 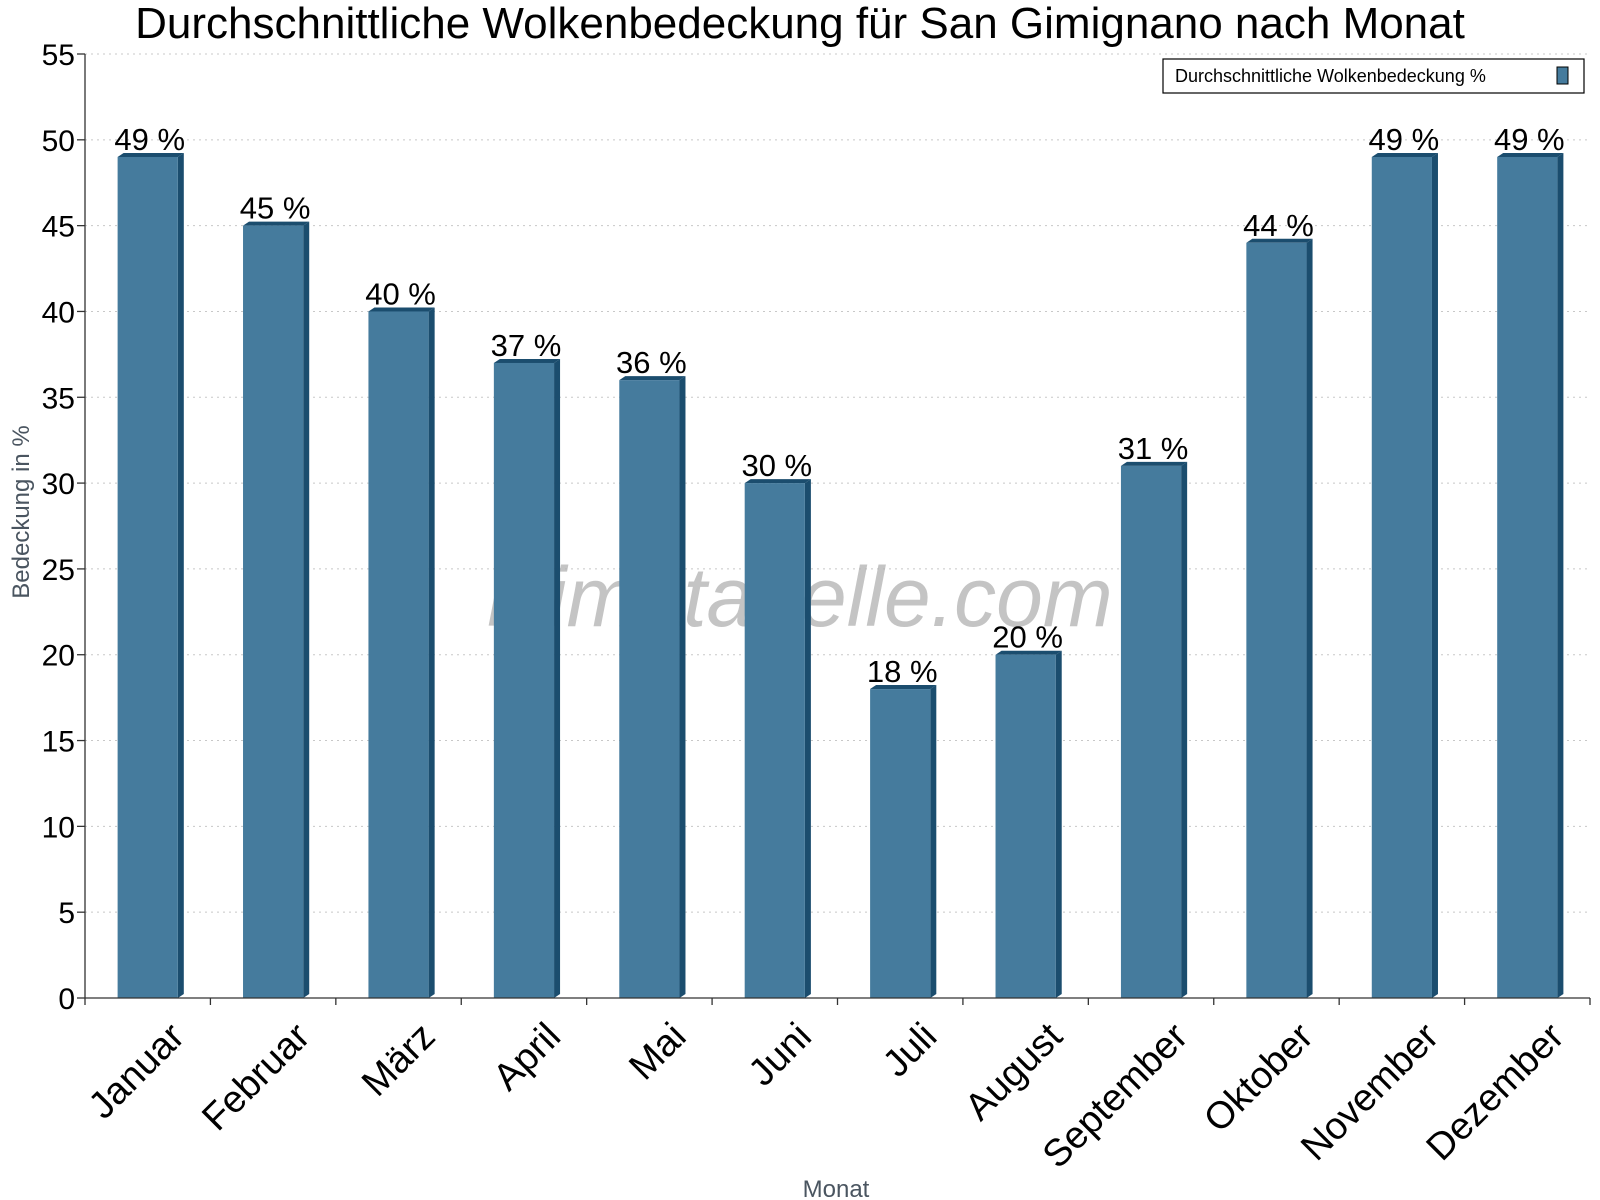 I want to click on y-tick-label-0: 0, so click(x=66, y=999).